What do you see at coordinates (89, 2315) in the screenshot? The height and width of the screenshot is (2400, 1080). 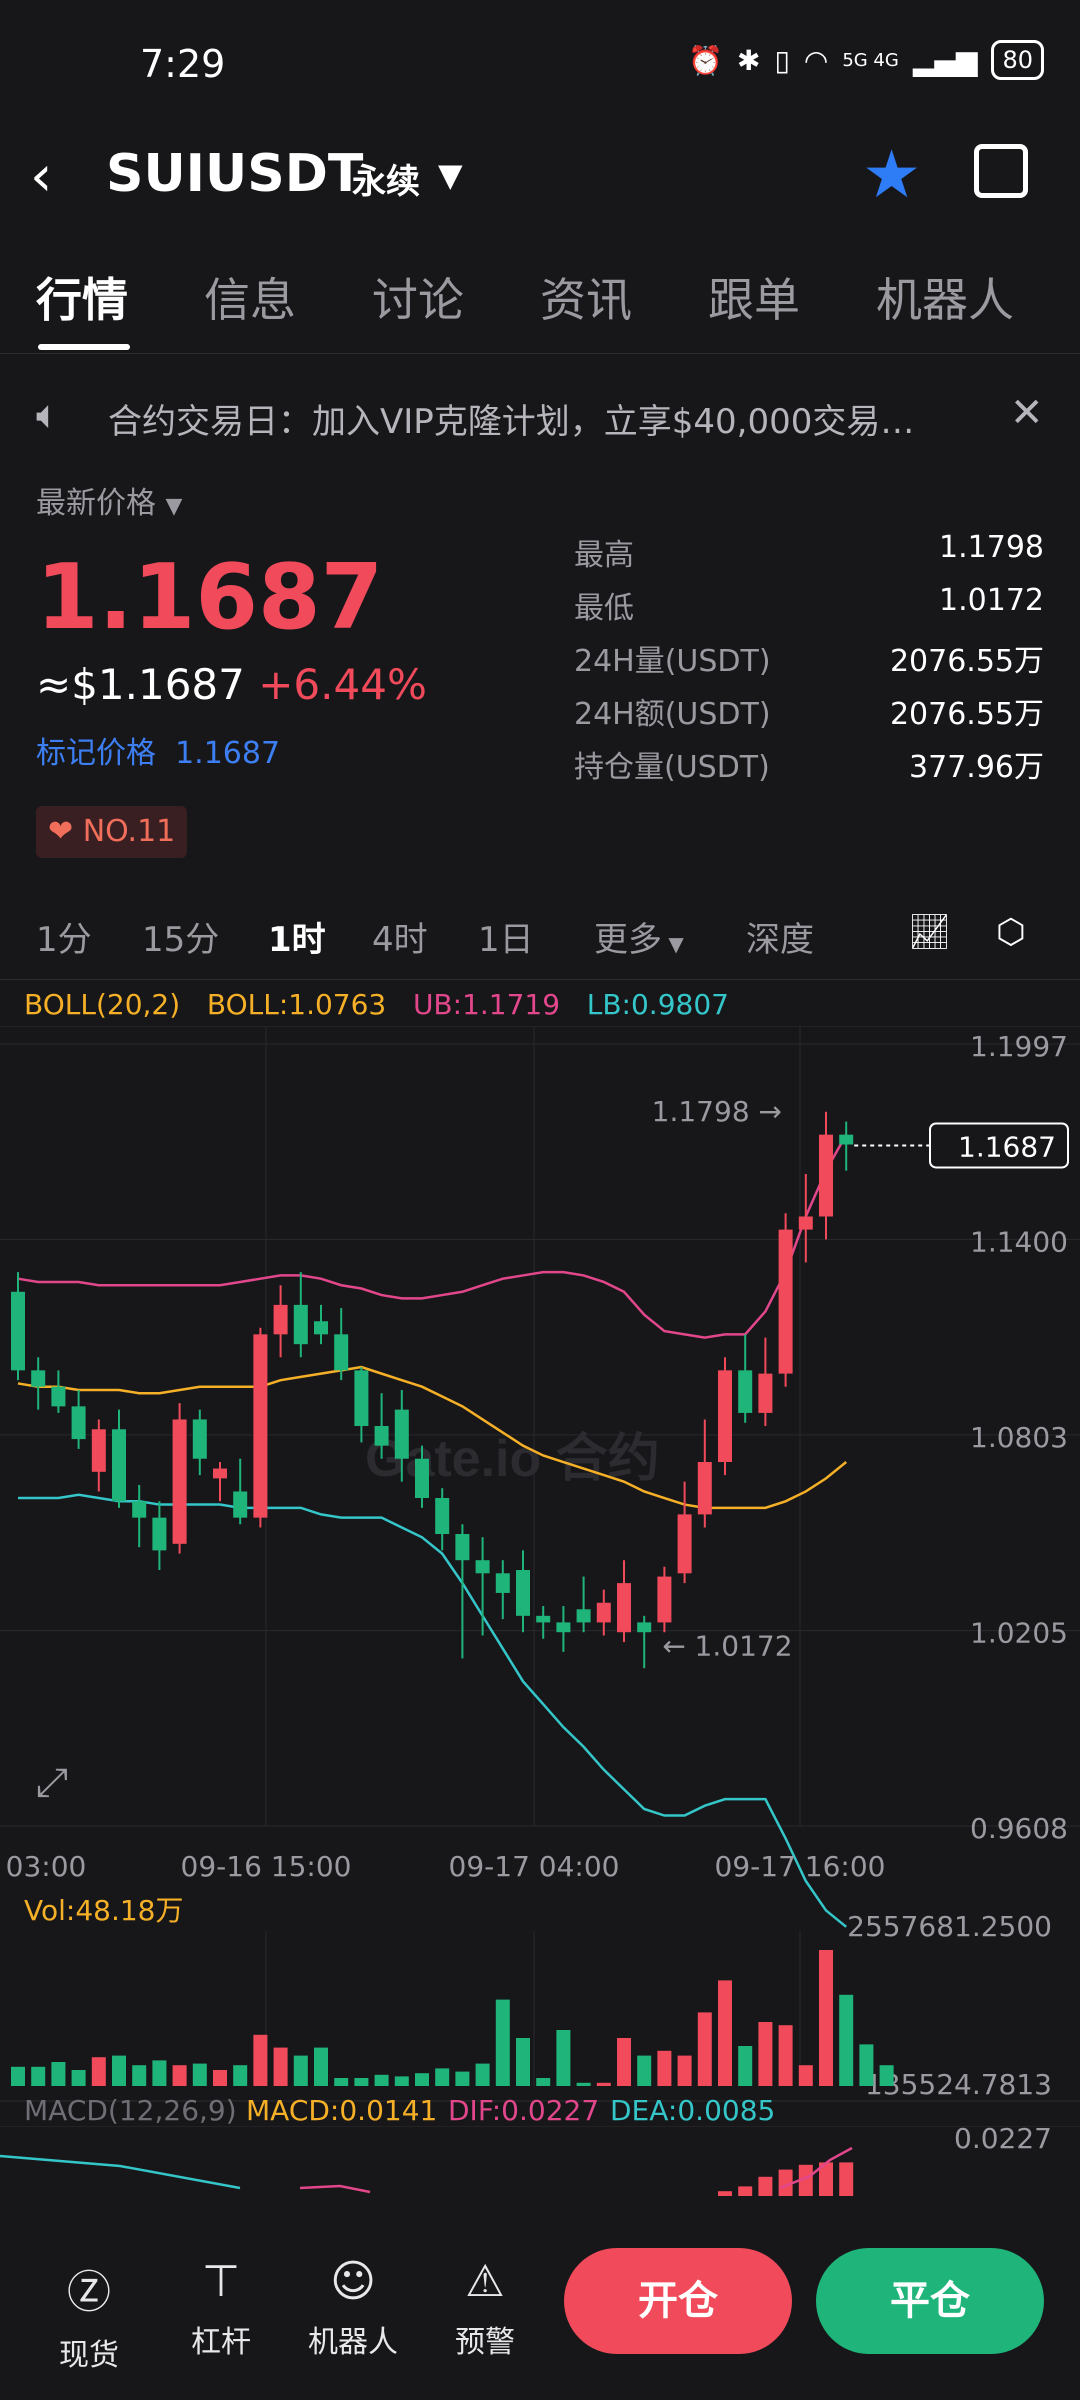 I see `nav-spot: Ⓩ 现货` at bounding box center [89, 2315].